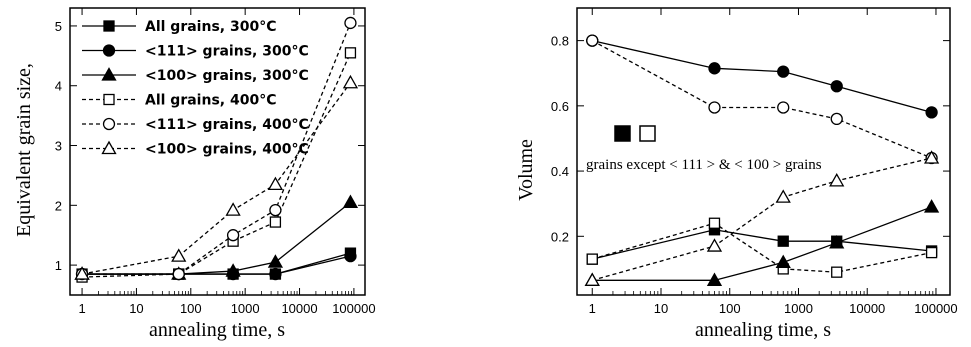 Image resolution: width=971 pixels, height=347 pixels. I want to click on right-annotation-group, so click(635, 133).